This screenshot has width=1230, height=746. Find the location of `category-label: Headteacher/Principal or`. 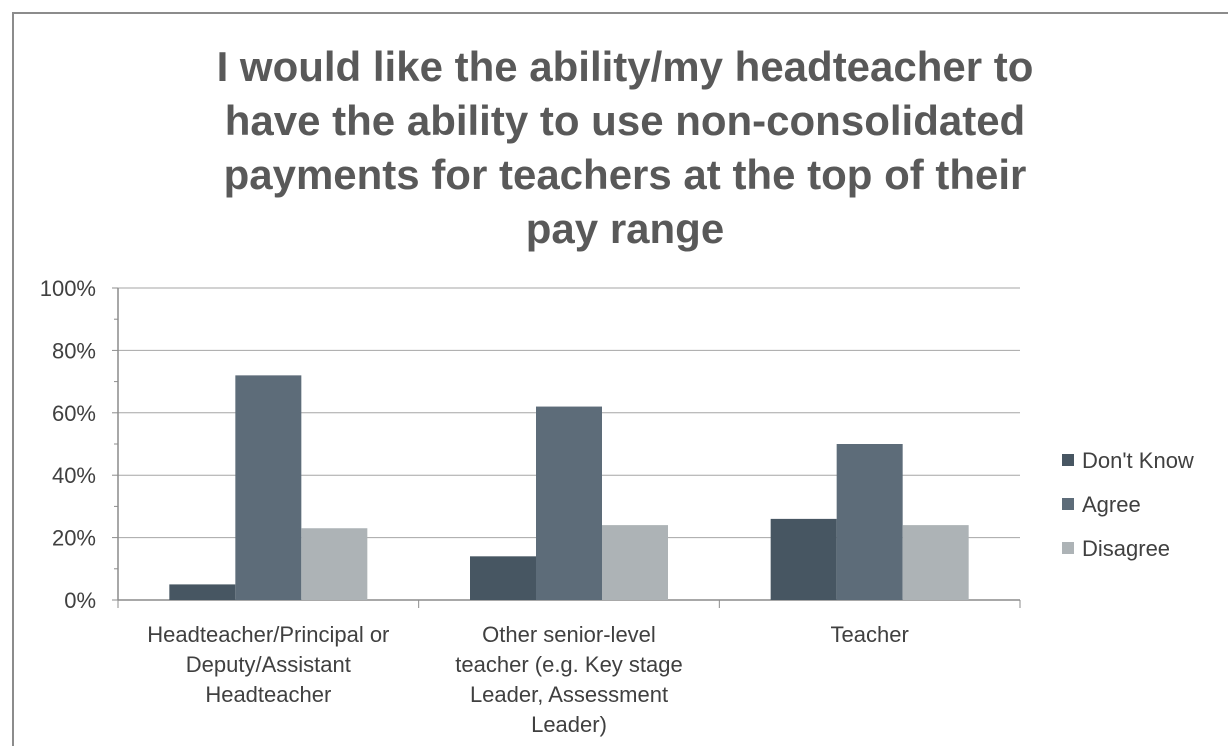

category-label: Headteacher/Principal or is located at coordinates (268, 634).